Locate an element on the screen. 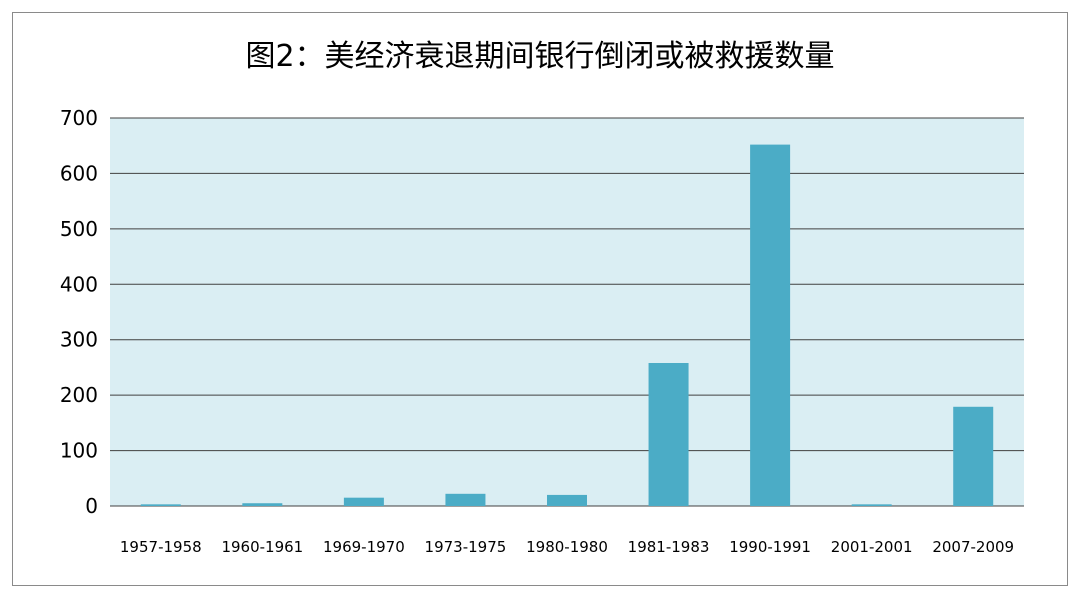 This screenshot has width=1080, height=600. bar-2001-2001 is located at coordinates (871, 505).